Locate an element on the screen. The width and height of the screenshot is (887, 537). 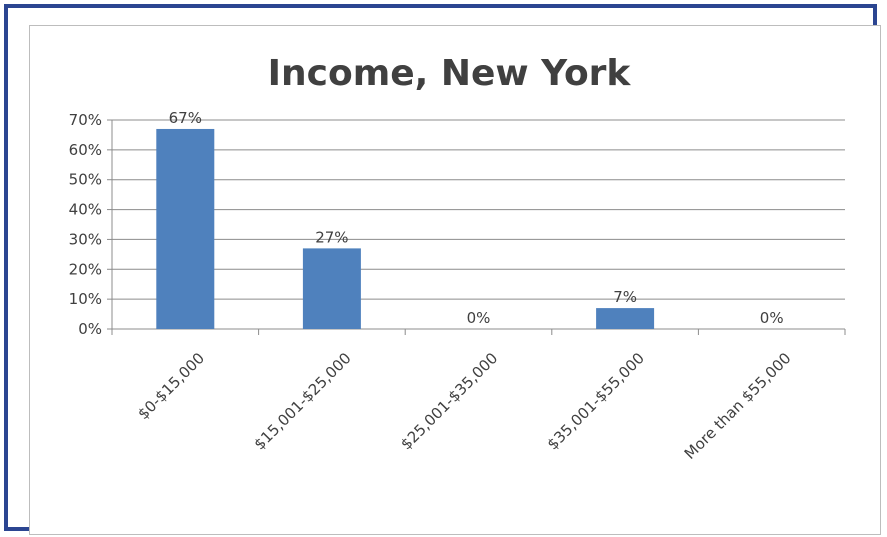
chart-title: Income, New York is located at coordinates (450, 73).